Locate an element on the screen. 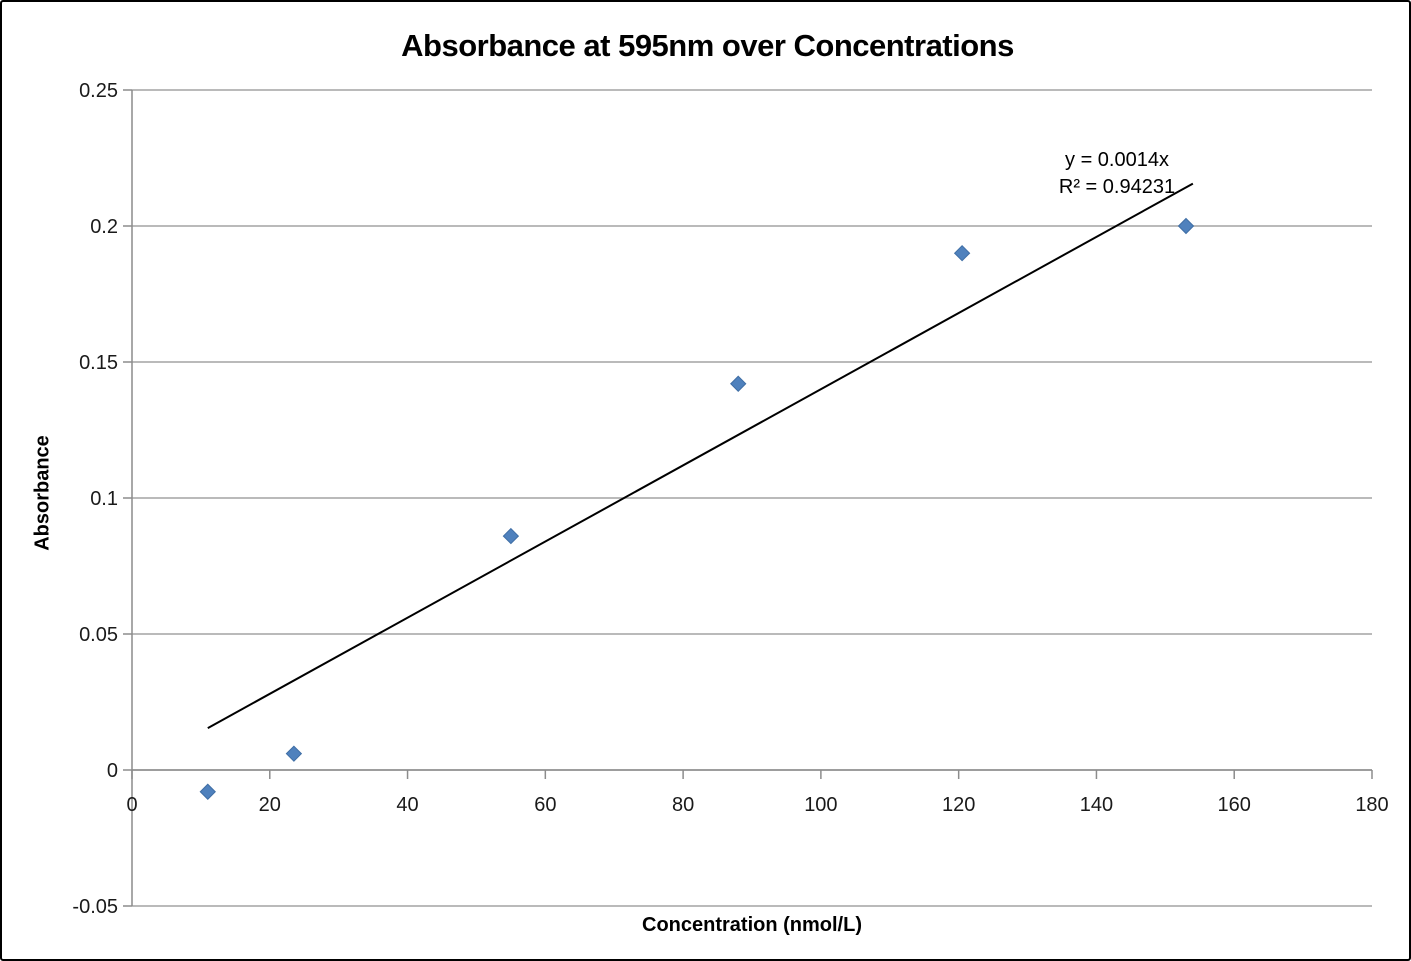 This screenshot has height=961, width=1411. y-tick-label: 0.05 is located at coordinates (98, 635).